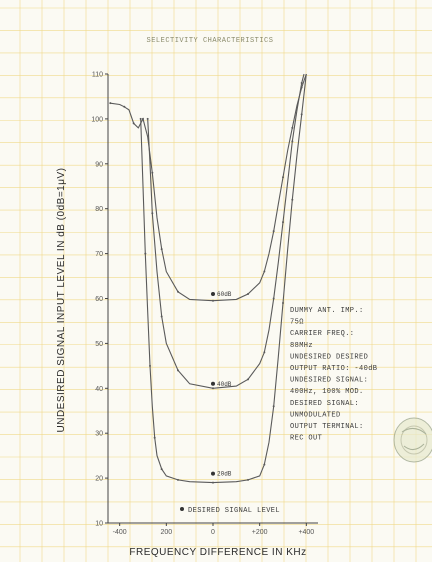 Image resolution: width=432 pixels, height=562 pixels. Describe the element at coordinates (322, 334) in the screenshot. I see `annotation-line: CARRIER FREQ.:` at that location.